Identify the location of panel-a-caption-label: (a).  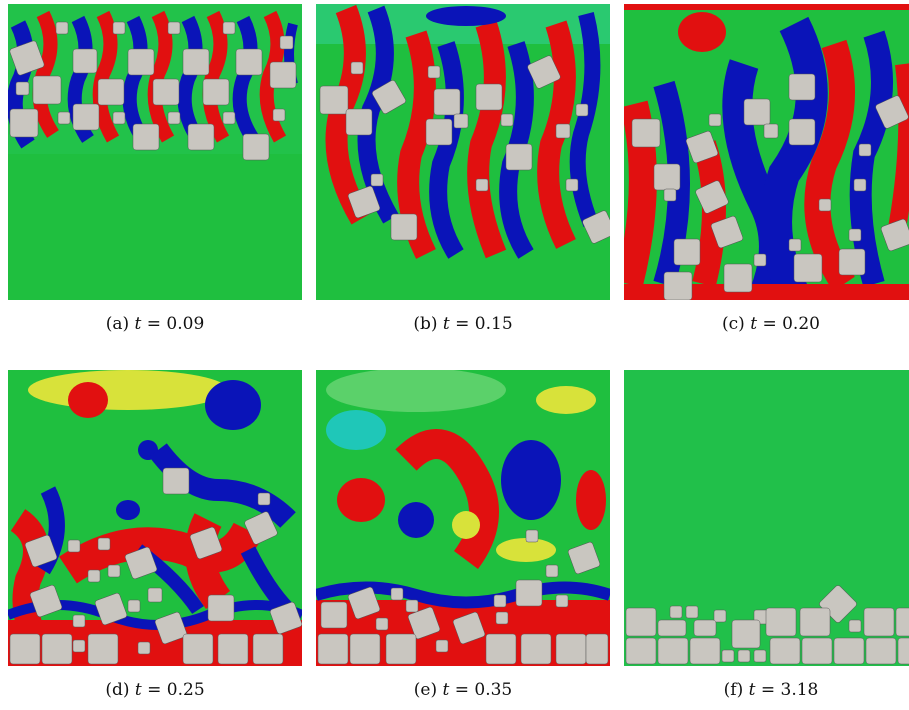
(117, 324).